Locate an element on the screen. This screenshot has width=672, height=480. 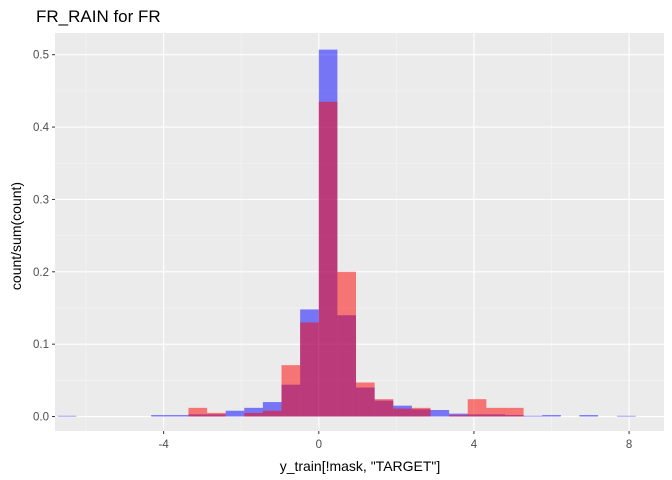
y-tick-label: 0.5 is located at coordinates (41, 56).